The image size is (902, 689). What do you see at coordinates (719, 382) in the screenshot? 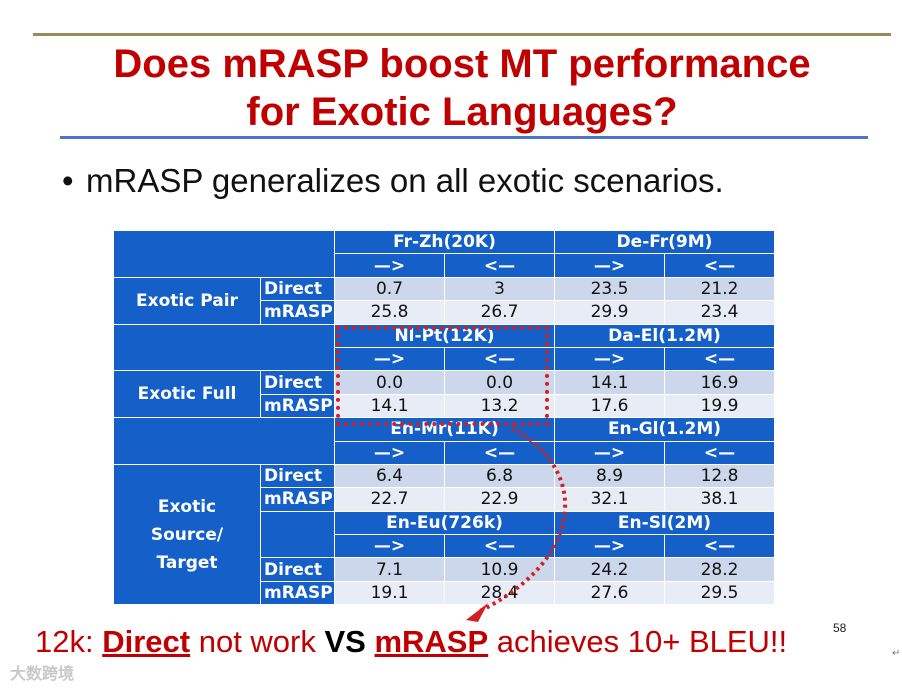
I see `table-cell: 16.9` at bounding box center [719, 382].